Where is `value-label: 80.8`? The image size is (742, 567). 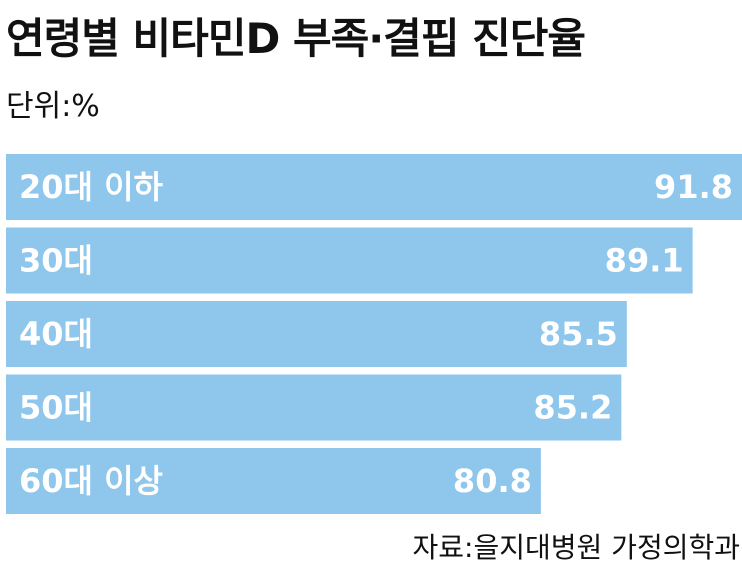 value-label: 80.8 is located at coordinates (492, 481).